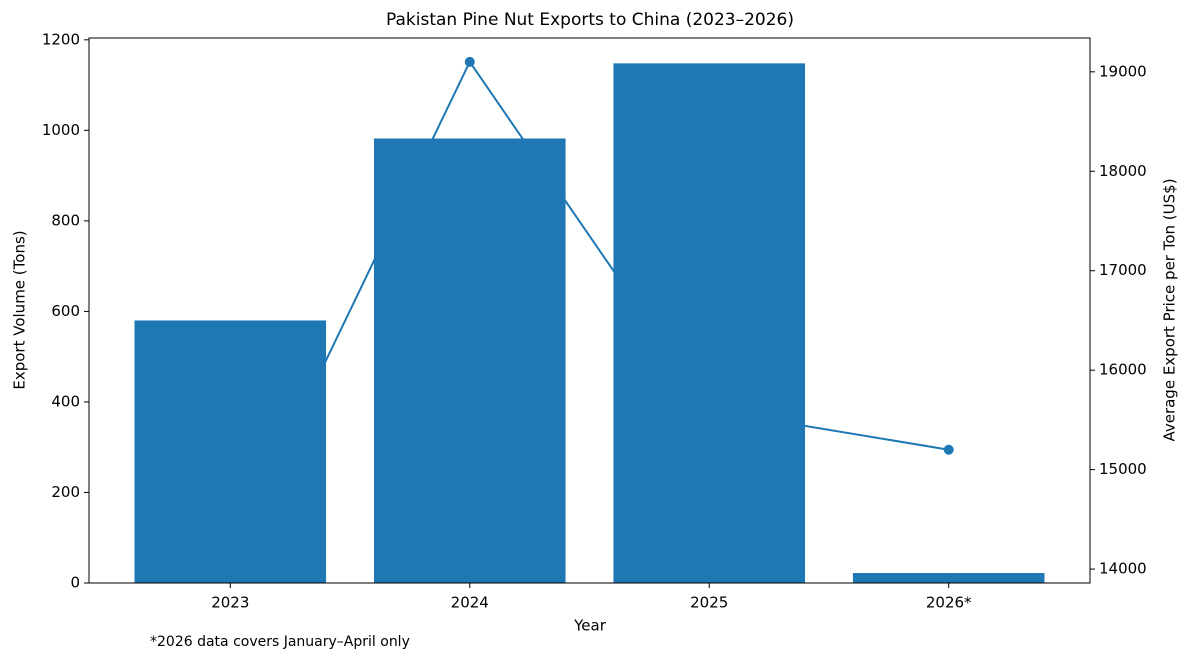 This screenshot has width=1191, height=662. I want to click on x-axis-label: Year, so click(590, 626).